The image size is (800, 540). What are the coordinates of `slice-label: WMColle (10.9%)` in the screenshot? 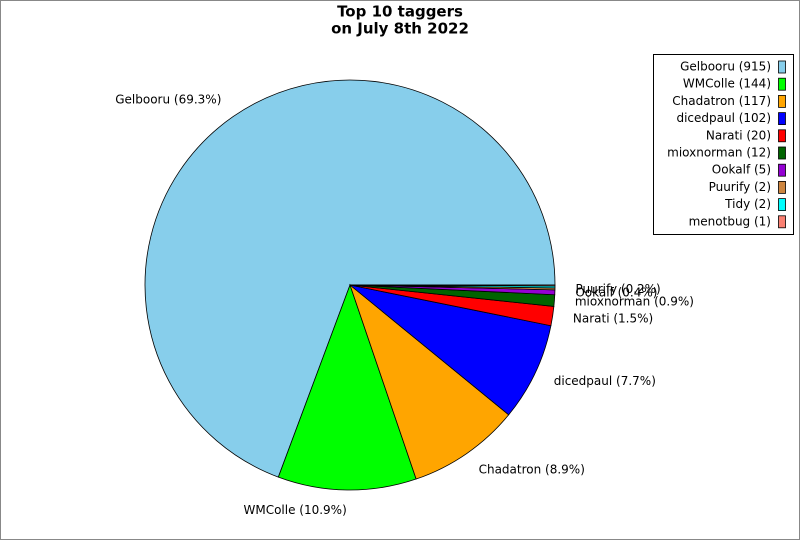 It's located at (294, 510).